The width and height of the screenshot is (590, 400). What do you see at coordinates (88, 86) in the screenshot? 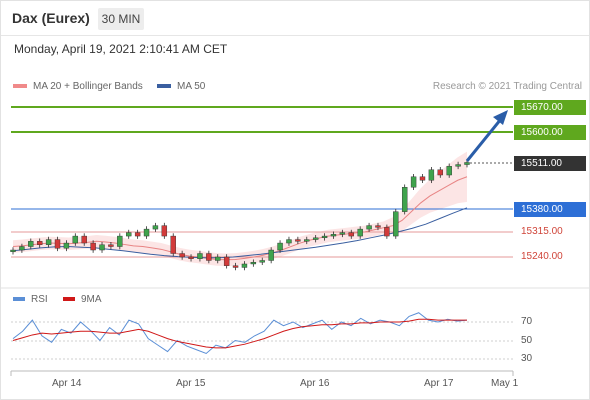
I see `ma20-label: MA 20 + Bollinger Bands` at bounding box center [88, 86].